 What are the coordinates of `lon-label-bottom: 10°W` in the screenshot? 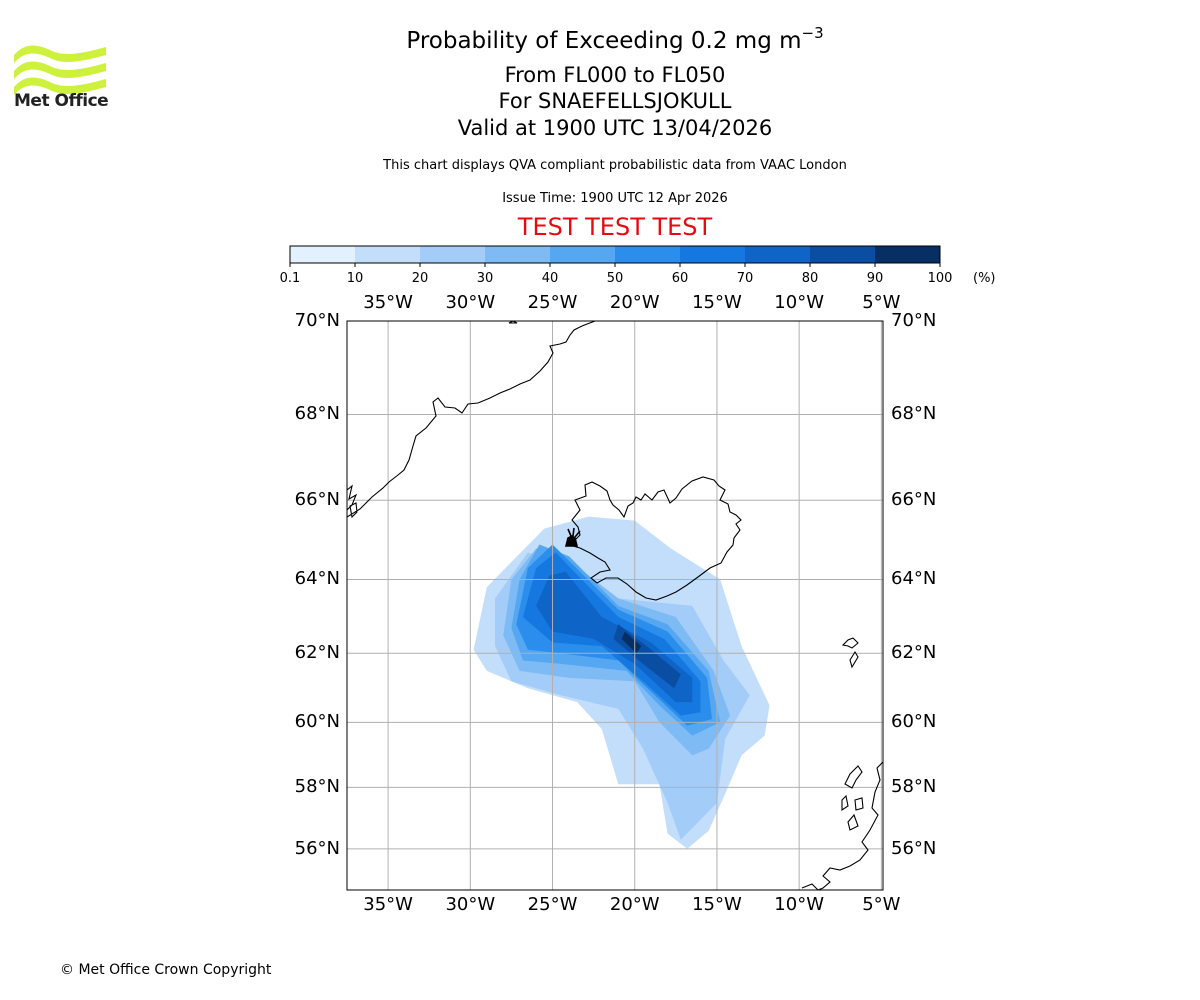 It's located at (799, 904).